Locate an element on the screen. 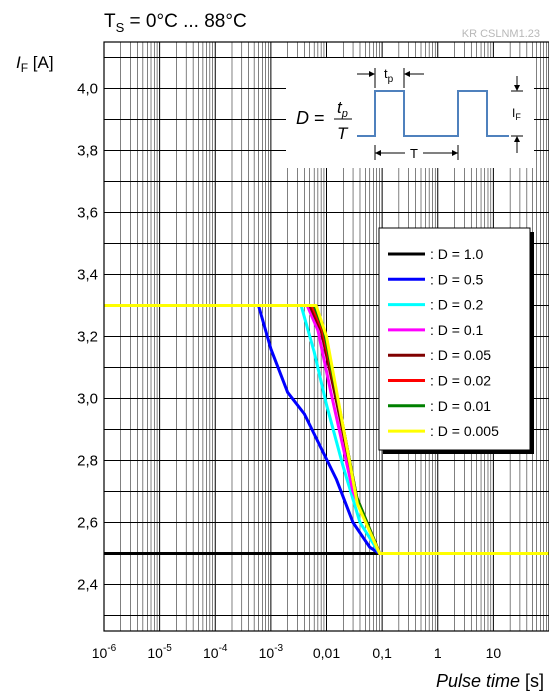 This screenshot has height=700, width=549. title-prefix: T is located at coordinates (110, 21).